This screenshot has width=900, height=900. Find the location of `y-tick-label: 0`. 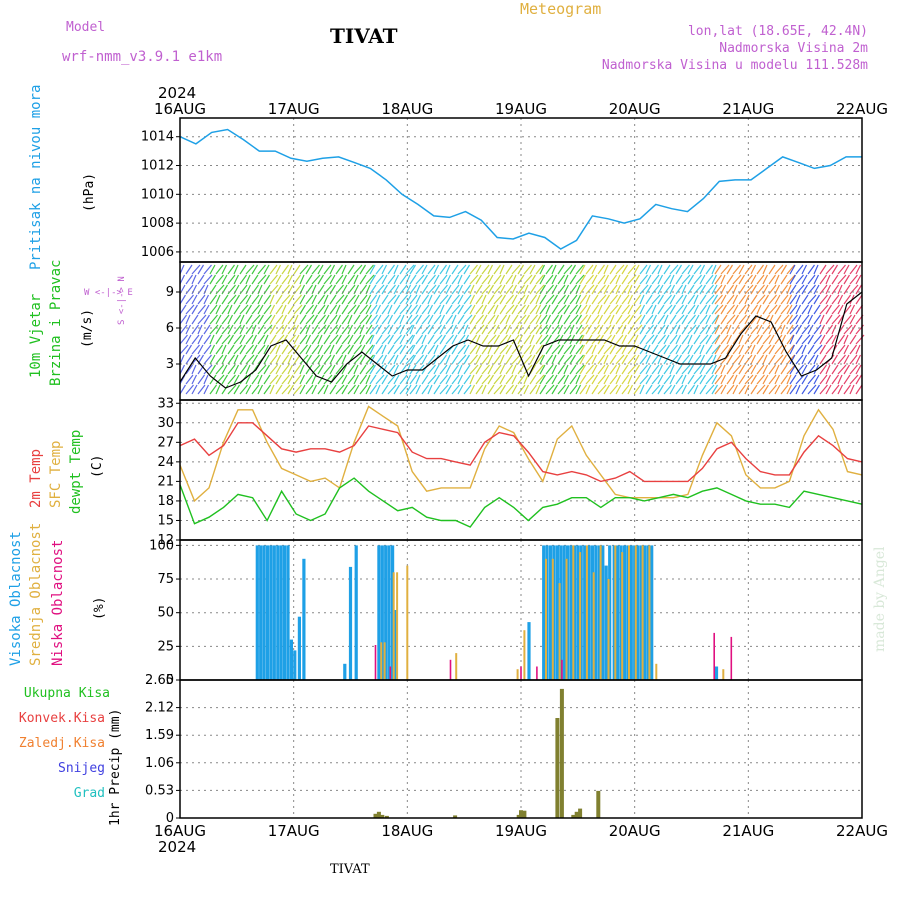

y-tick-label: 0 is located at coordinates (170, 680).